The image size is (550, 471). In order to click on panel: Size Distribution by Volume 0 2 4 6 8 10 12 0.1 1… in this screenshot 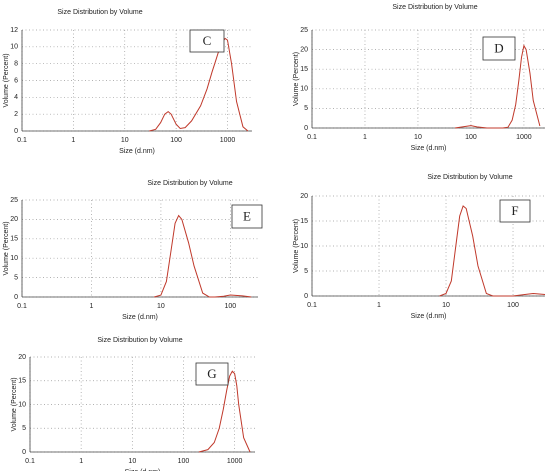, I will do `click(127, 82)`.